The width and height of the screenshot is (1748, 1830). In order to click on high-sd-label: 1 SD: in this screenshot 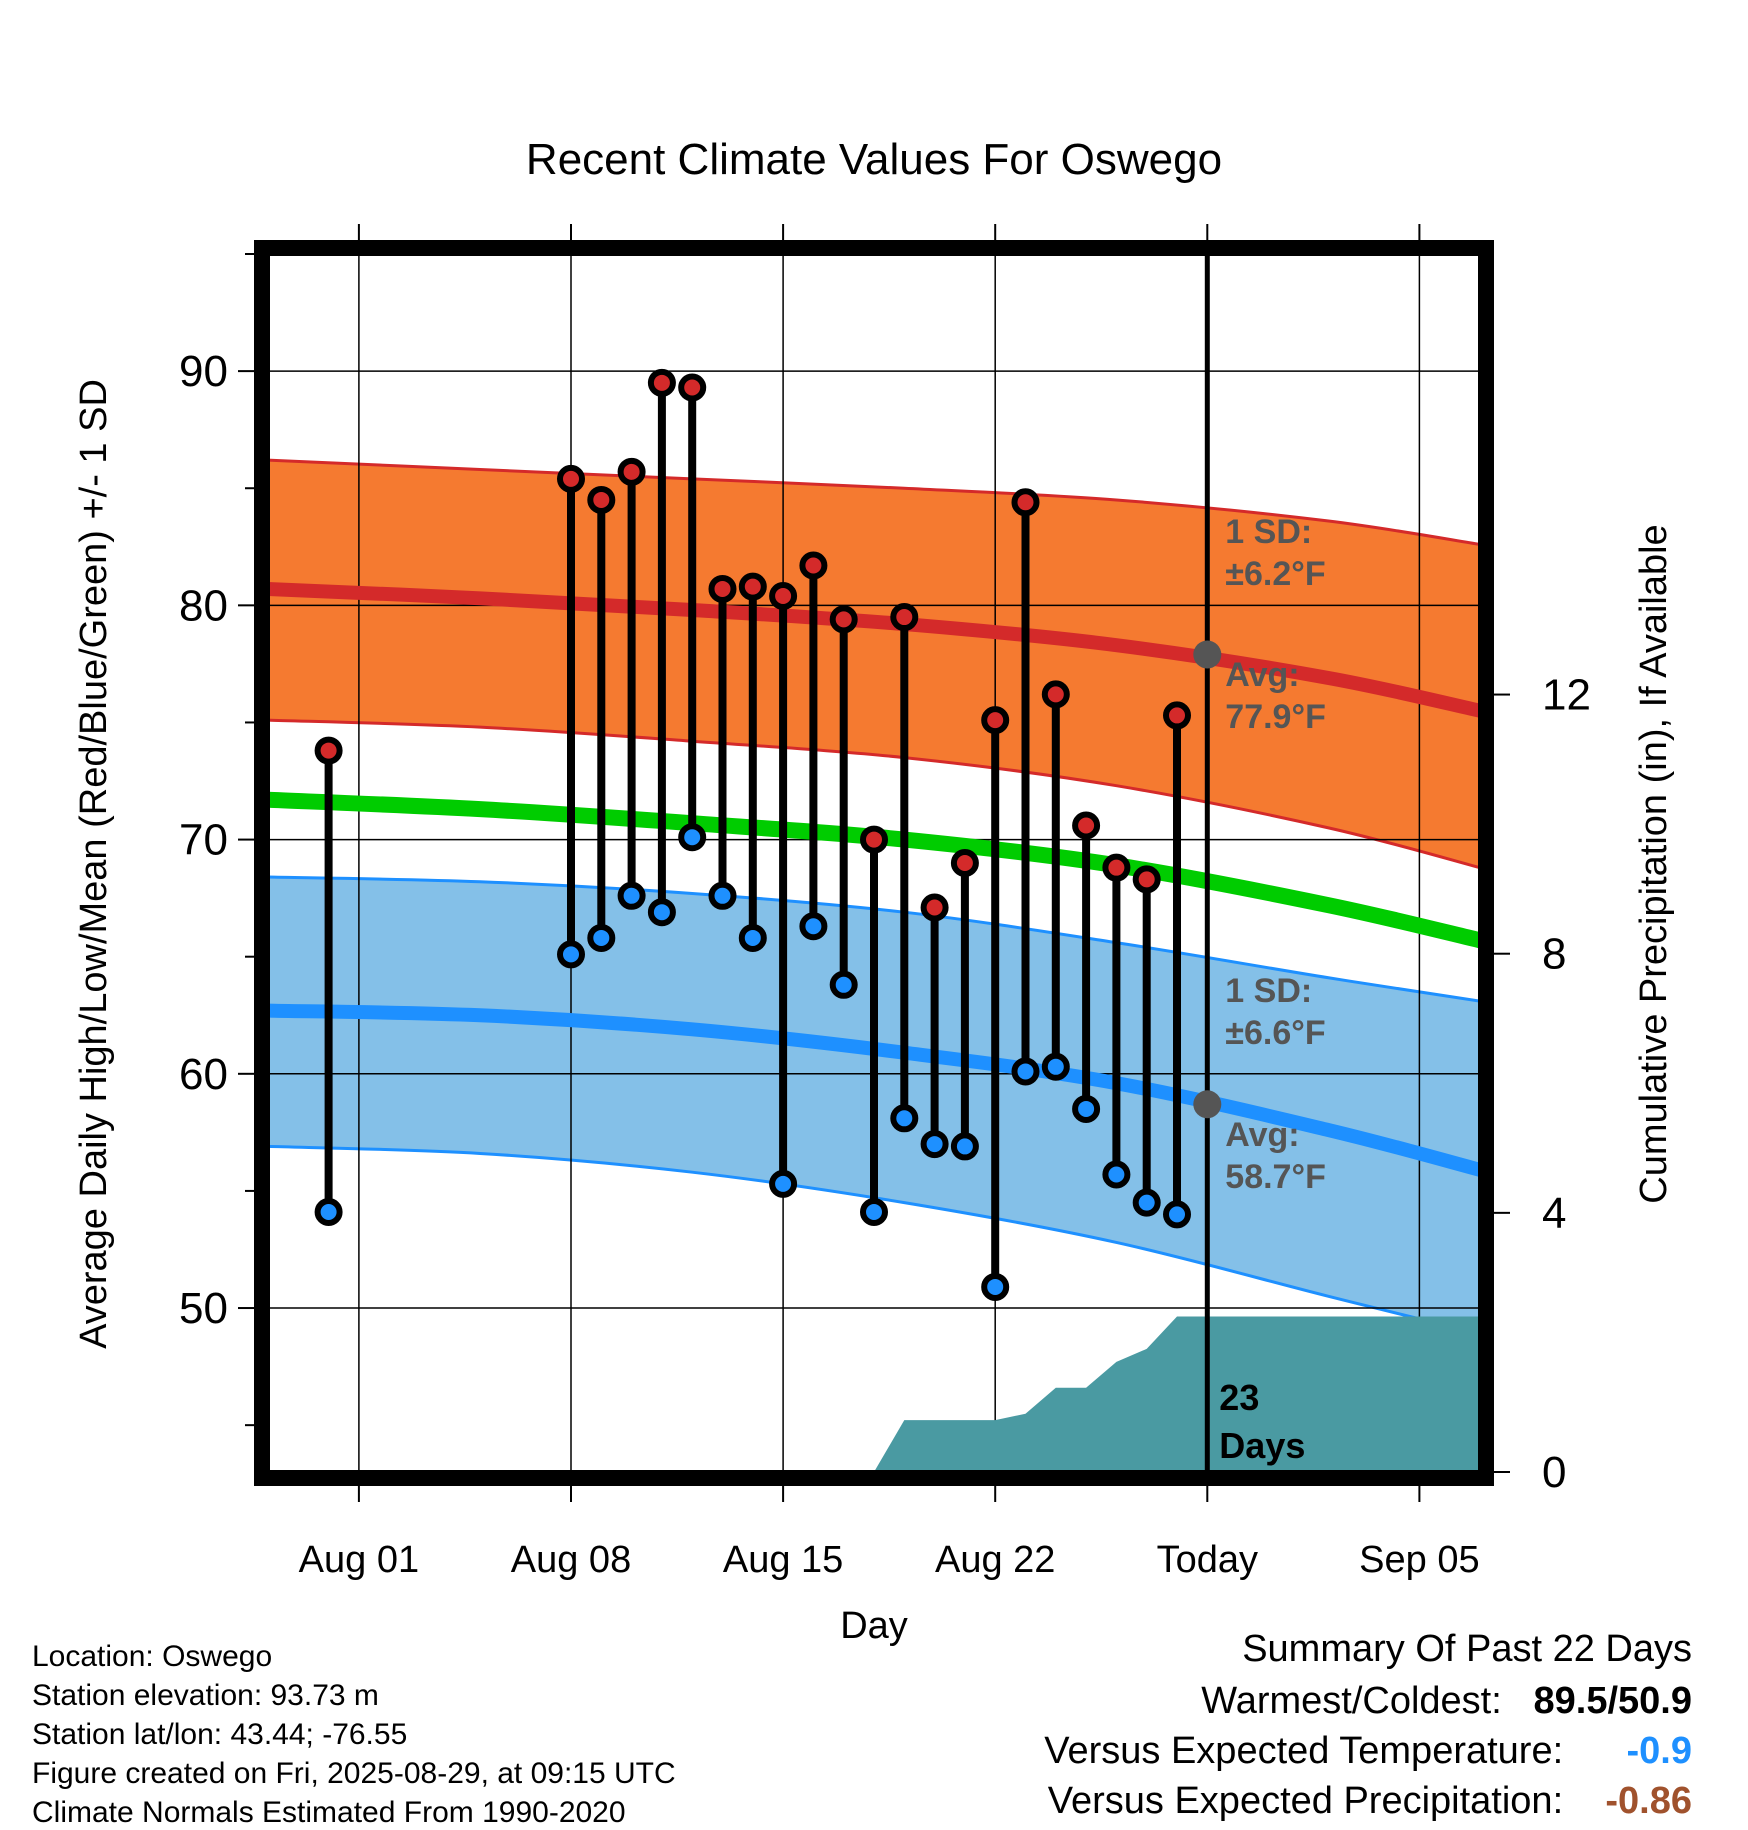, I will do `click(1268, 532)`.